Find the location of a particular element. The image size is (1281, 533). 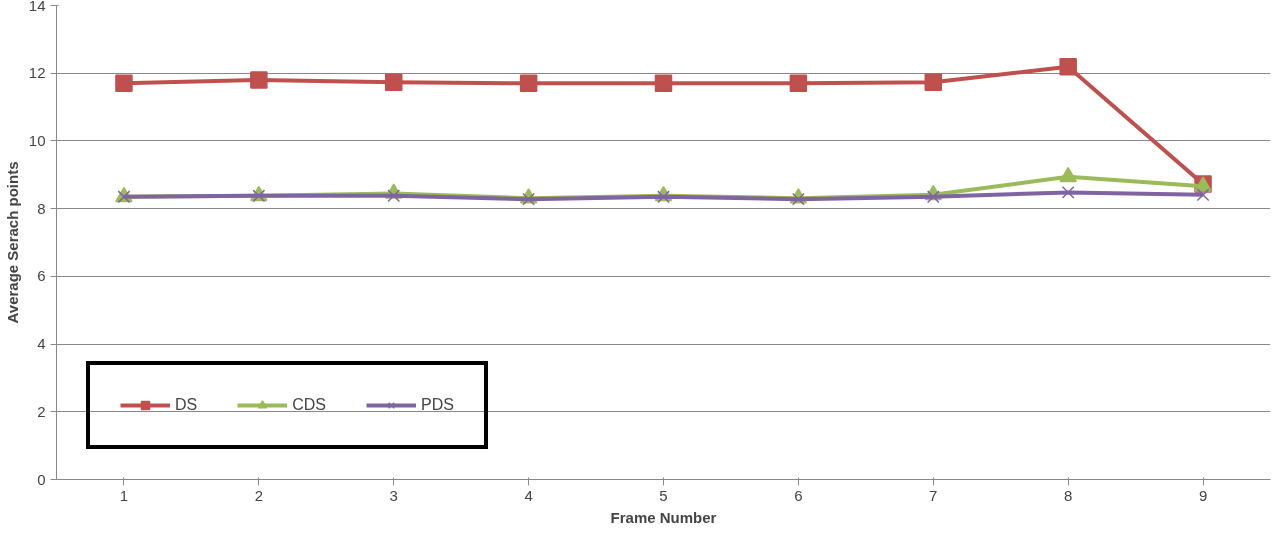

x-tick-label: 3 is located at coordinates (393, 495).